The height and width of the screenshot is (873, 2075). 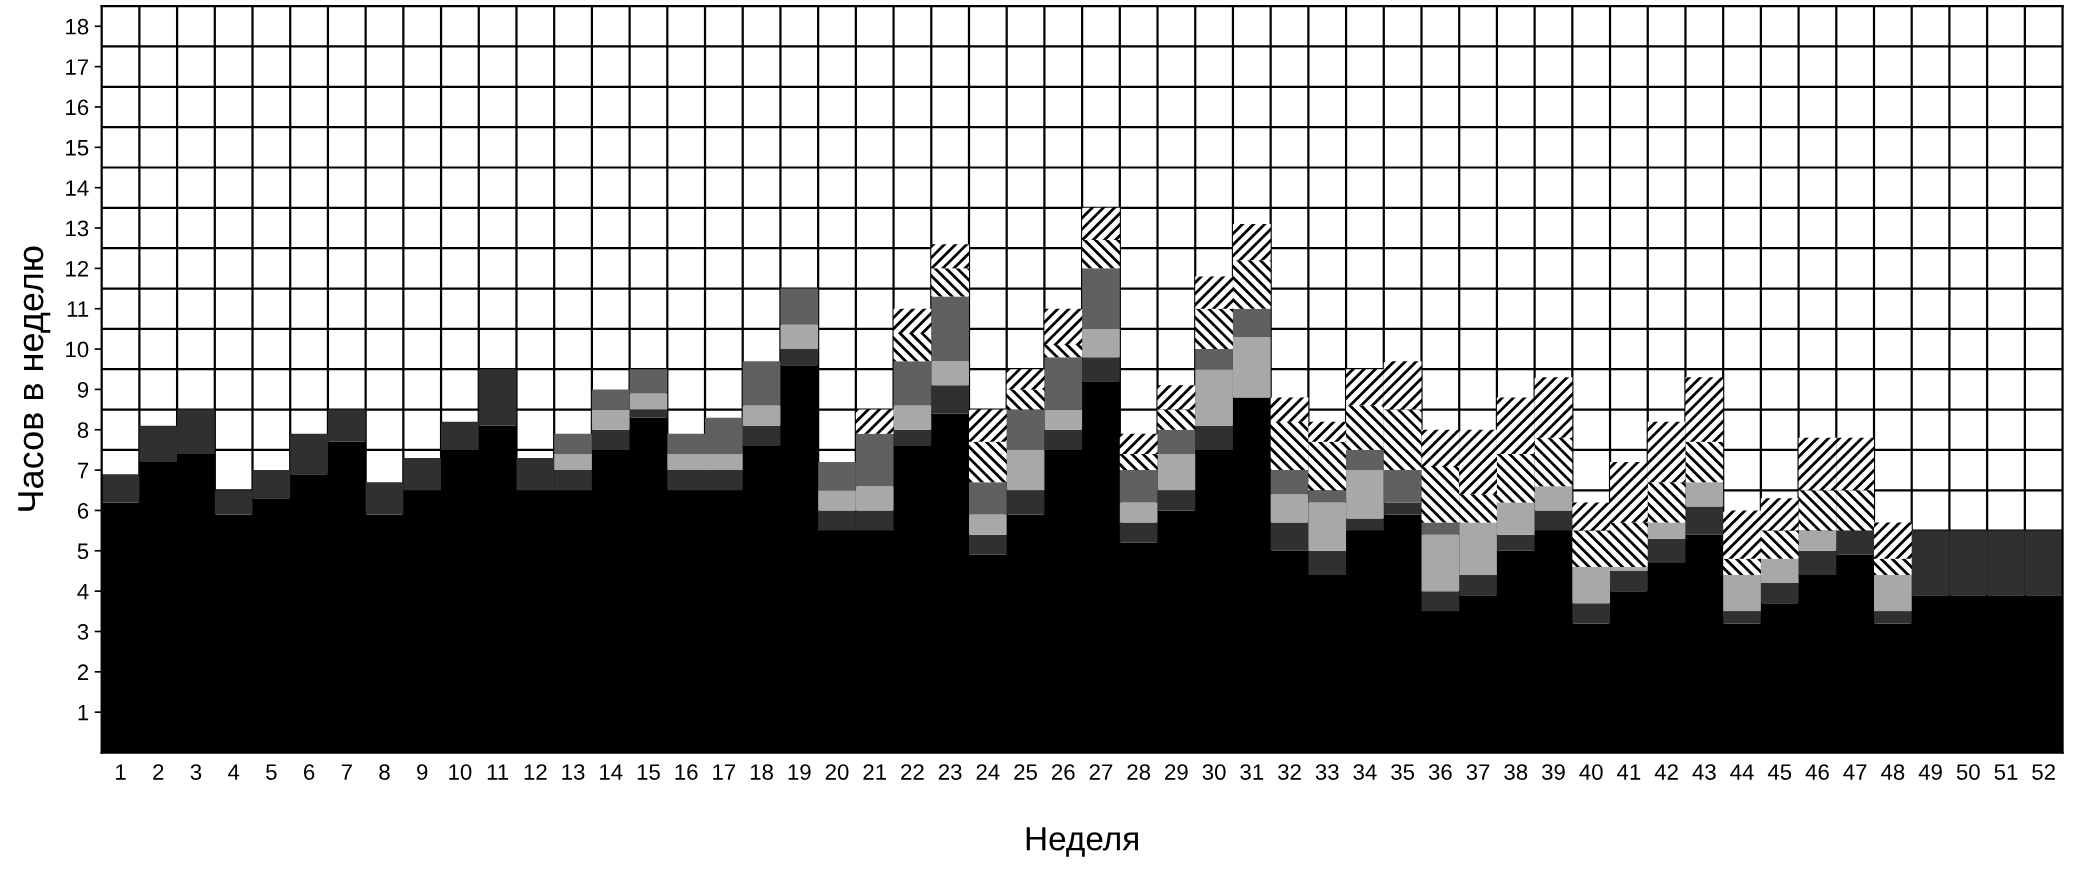 I want to click on x-tick-label: 16, so click(x=686, y=772).